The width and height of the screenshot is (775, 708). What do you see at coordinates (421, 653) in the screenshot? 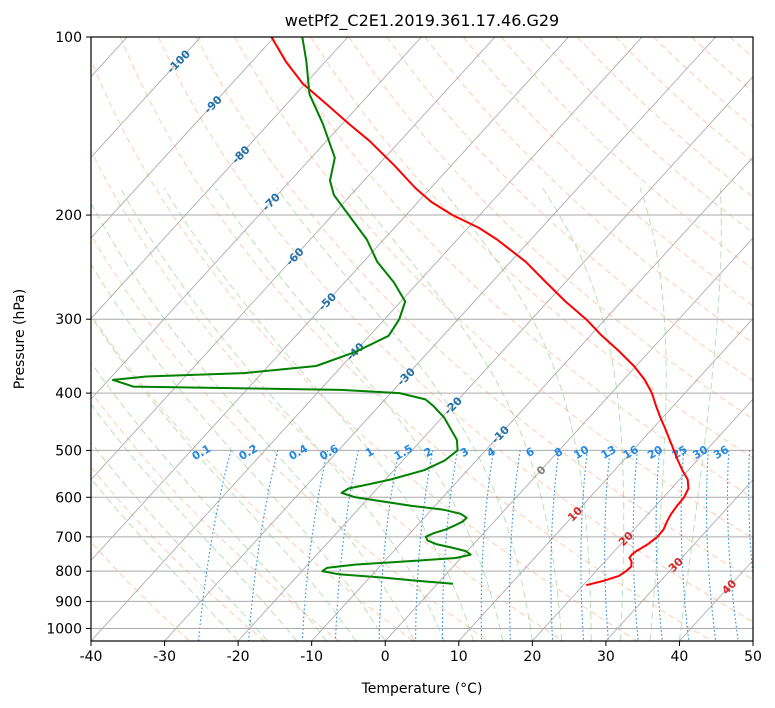
I see `x-axis-ticks: -40 -30 -20 -10 0 10 20 30 40 50` at bounding box center [421, 653].